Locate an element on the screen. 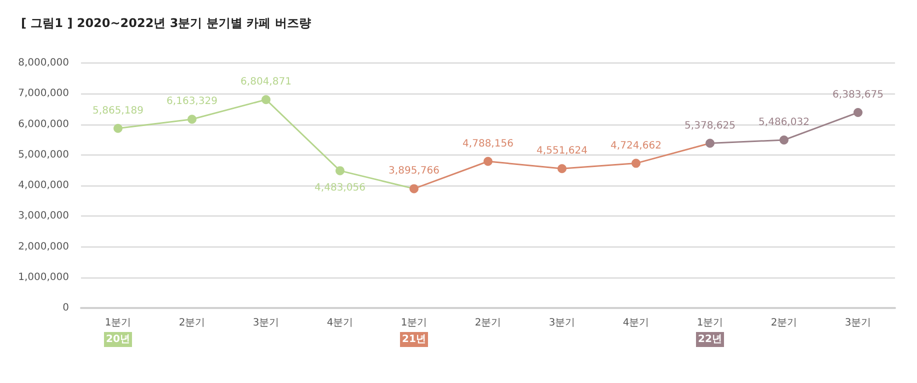 This screenshot has width=917, height=383. y-tick-label: 0 is located at coordinates (65, 308).